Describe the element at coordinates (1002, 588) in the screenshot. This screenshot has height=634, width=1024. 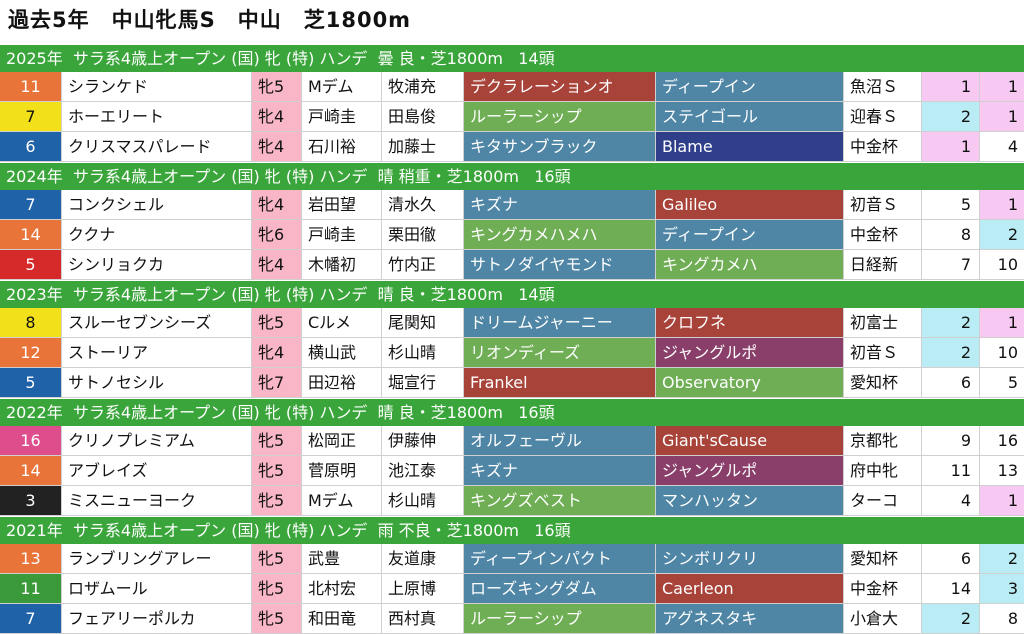
I see `finish-position: 3` at that location.